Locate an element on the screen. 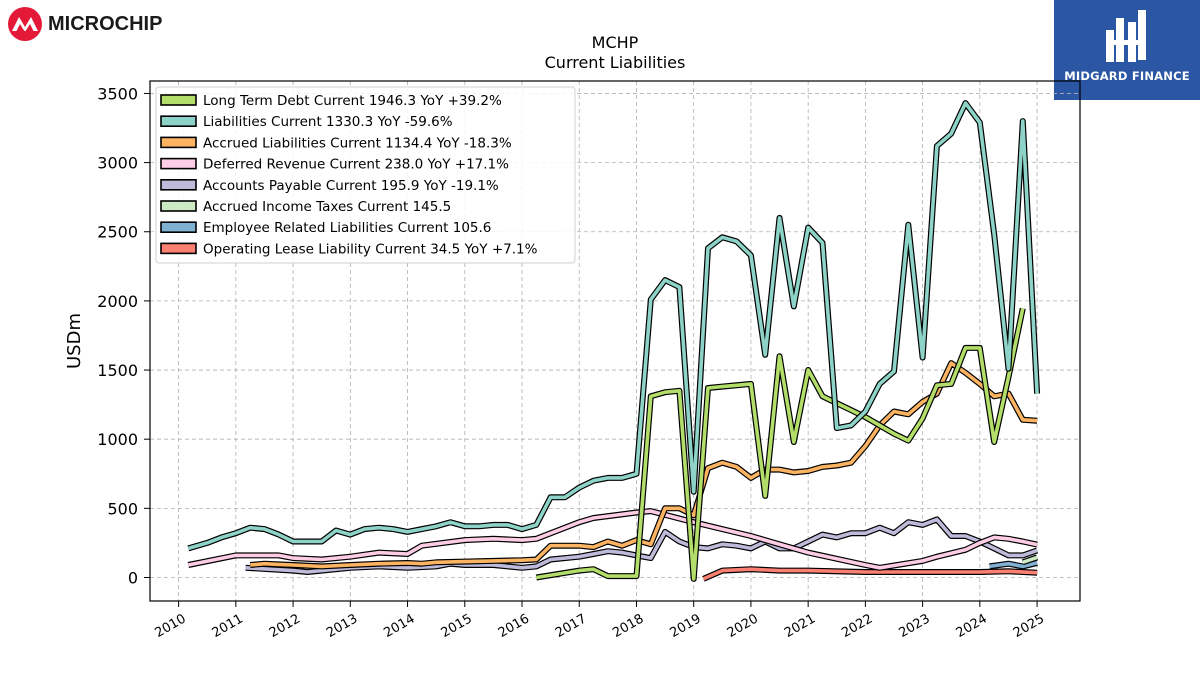 Image resolution: width=1200 pixels, height=675 pixels. x-tick-label-9: 2019 is located at coordinates (686, 626).